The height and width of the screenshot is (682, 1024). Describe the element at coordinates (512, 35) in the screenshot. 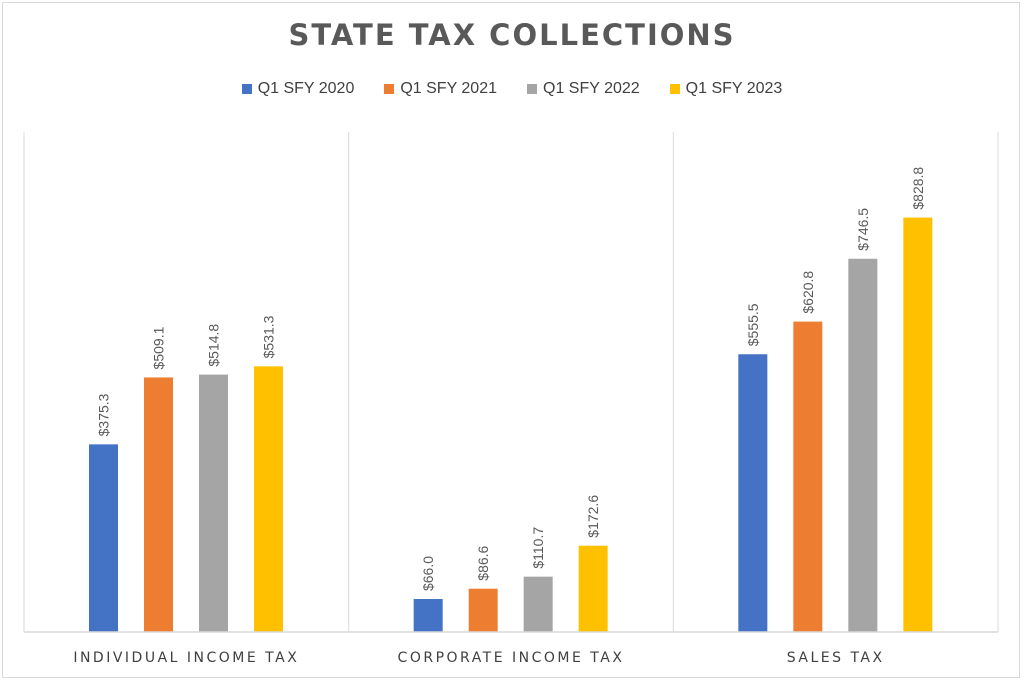

I see `chart-title: STATE TAX COLLECTIONS` at that location.